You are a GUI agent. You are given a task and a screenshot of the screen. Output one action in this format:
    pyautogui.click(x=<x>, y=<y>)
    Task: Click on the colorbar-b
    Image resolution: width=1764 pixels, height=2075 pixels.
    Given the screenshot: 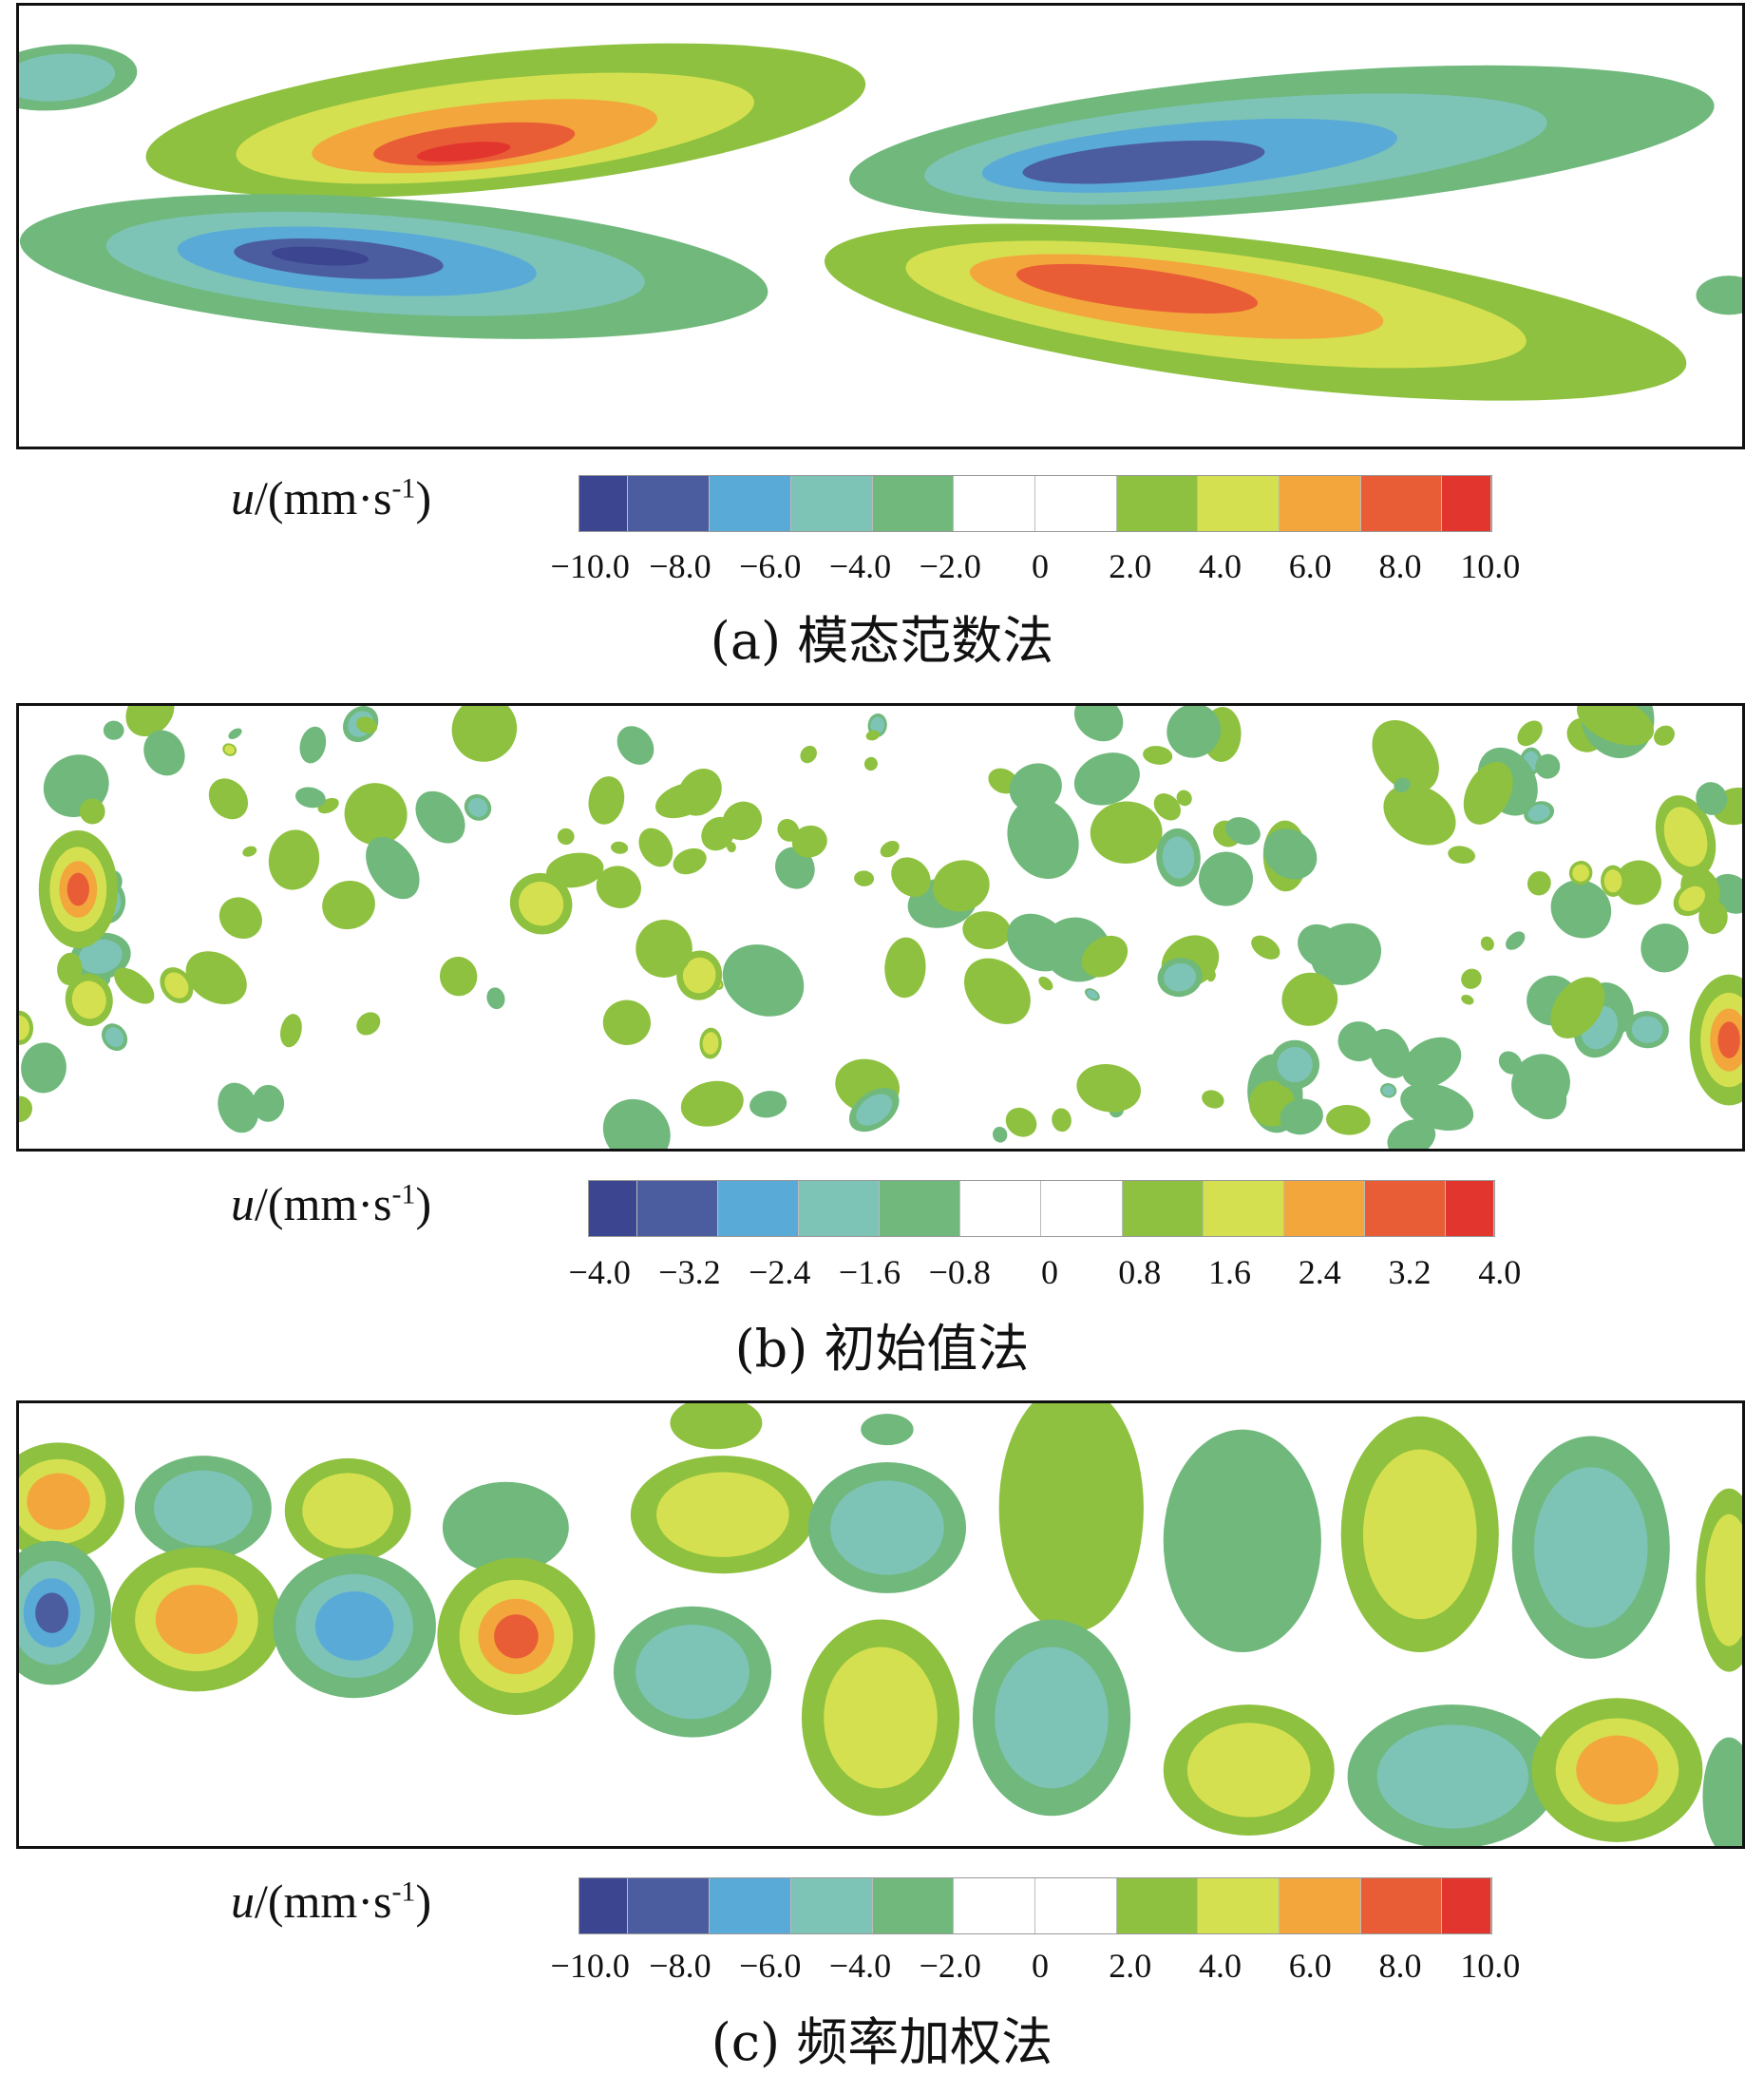 What is the action you would take?
    pyautogui.click(x=1041, y=1208)
    